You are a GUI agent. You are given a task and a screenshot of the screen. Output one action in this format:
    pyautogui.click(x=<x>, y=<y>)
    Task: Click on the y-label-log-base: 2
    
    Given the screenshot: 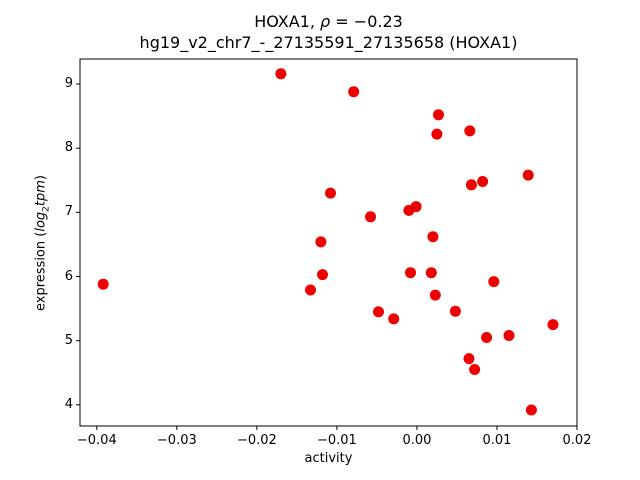 What is the action you would take?
    pyautogui.click(x=46, y=209)
    